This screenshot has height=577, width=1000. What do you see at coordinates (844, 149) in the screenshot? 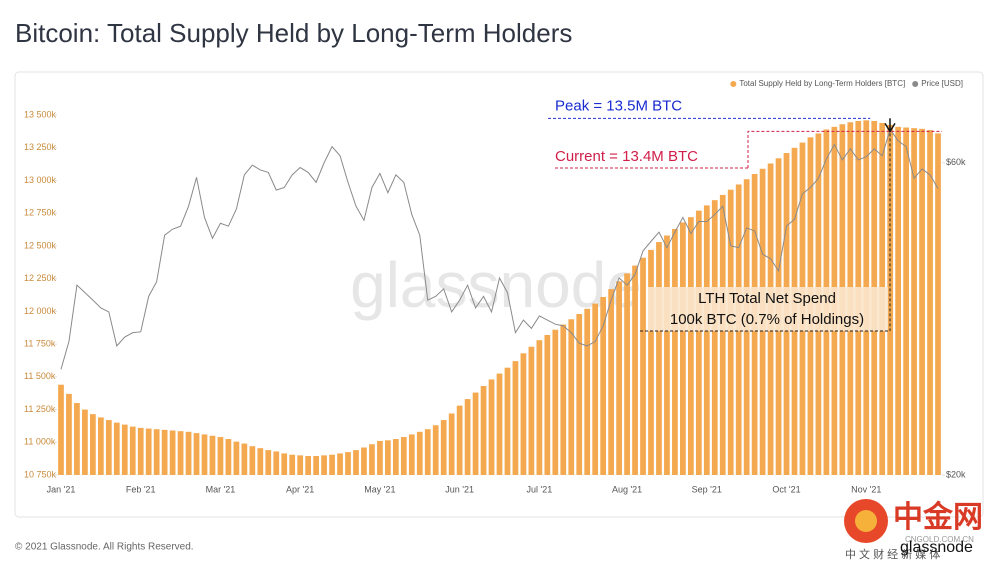
I see `current-box` at bounding box center [844, 149].